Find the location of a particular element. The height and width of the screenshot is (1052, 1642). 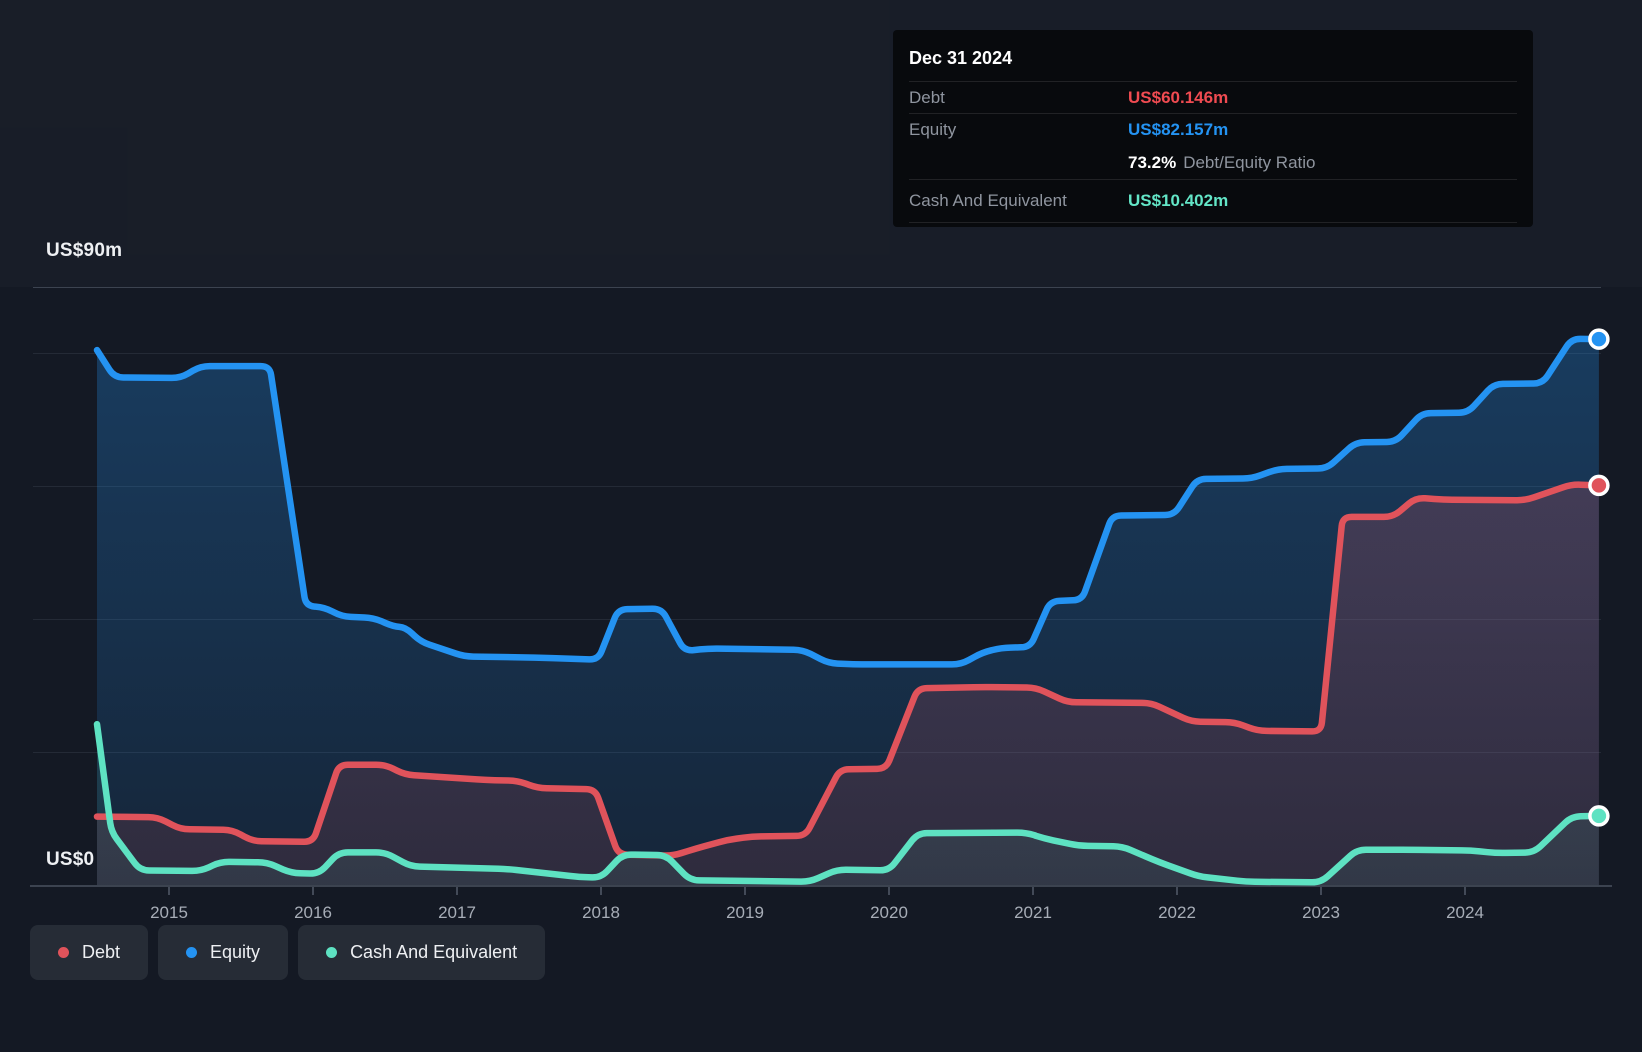

gridline-60m is located at coordinates (817, 486).